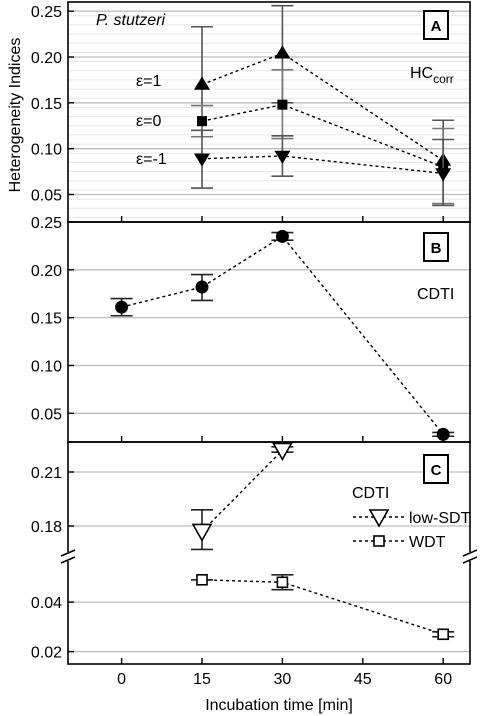 This screenshot has width=485, height=716. What do you see at coordinates (322, 165) in the screenshot?
I see `panel-a-epsm1-line` at bounding box center [322, 165].